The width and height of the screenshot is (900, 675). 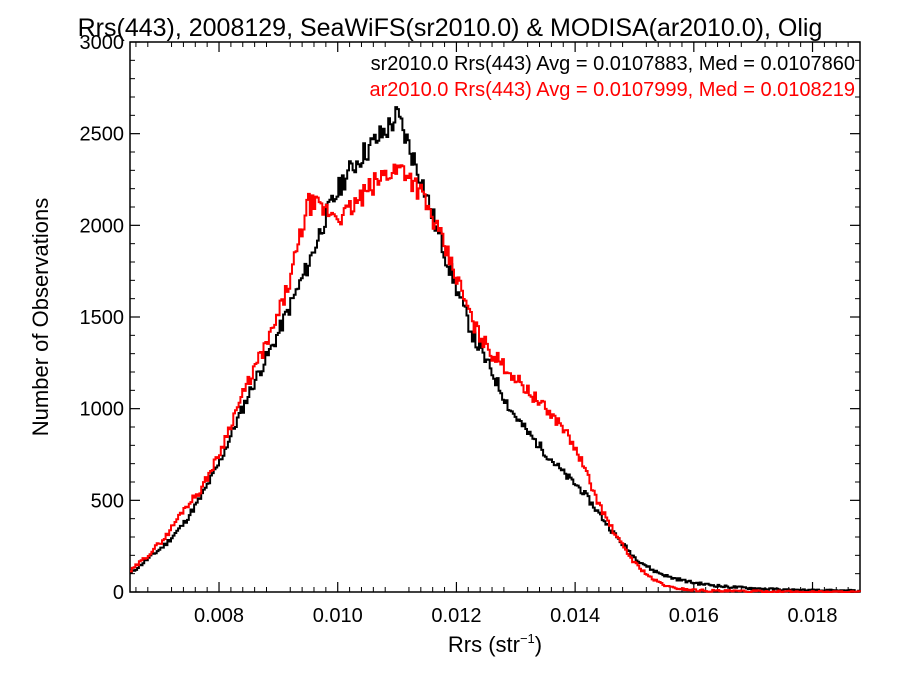 I want to click on x-tick-label: 0.008, so click(x=219, y=616).